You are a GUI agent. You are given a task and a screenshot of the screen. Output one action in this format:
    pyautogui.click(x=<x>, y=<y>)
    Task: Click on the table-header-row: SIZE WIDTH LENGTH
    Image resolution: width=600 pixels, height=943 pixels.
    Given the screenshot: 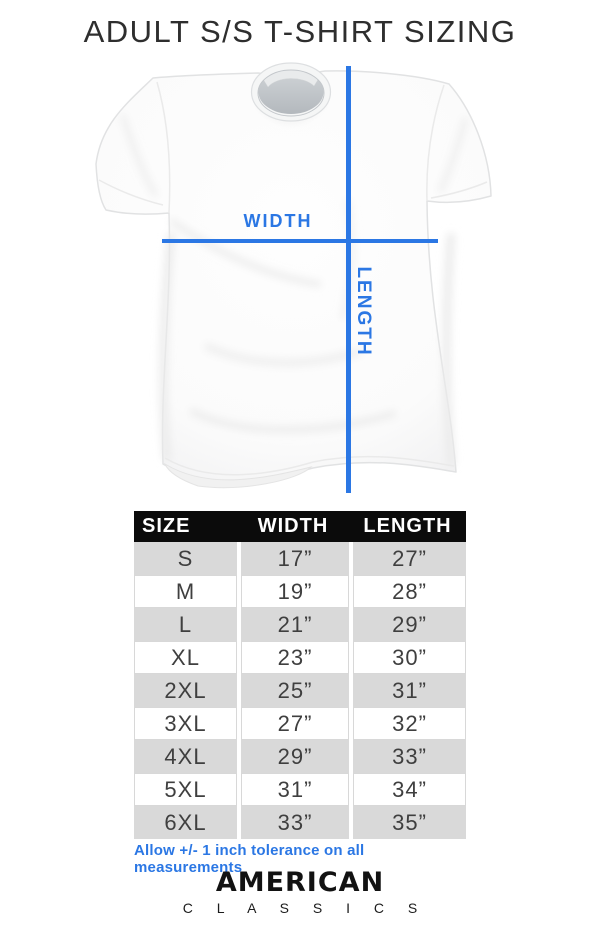 What is the action you would take?
    pyautogui.click(x=300, y=526)
    